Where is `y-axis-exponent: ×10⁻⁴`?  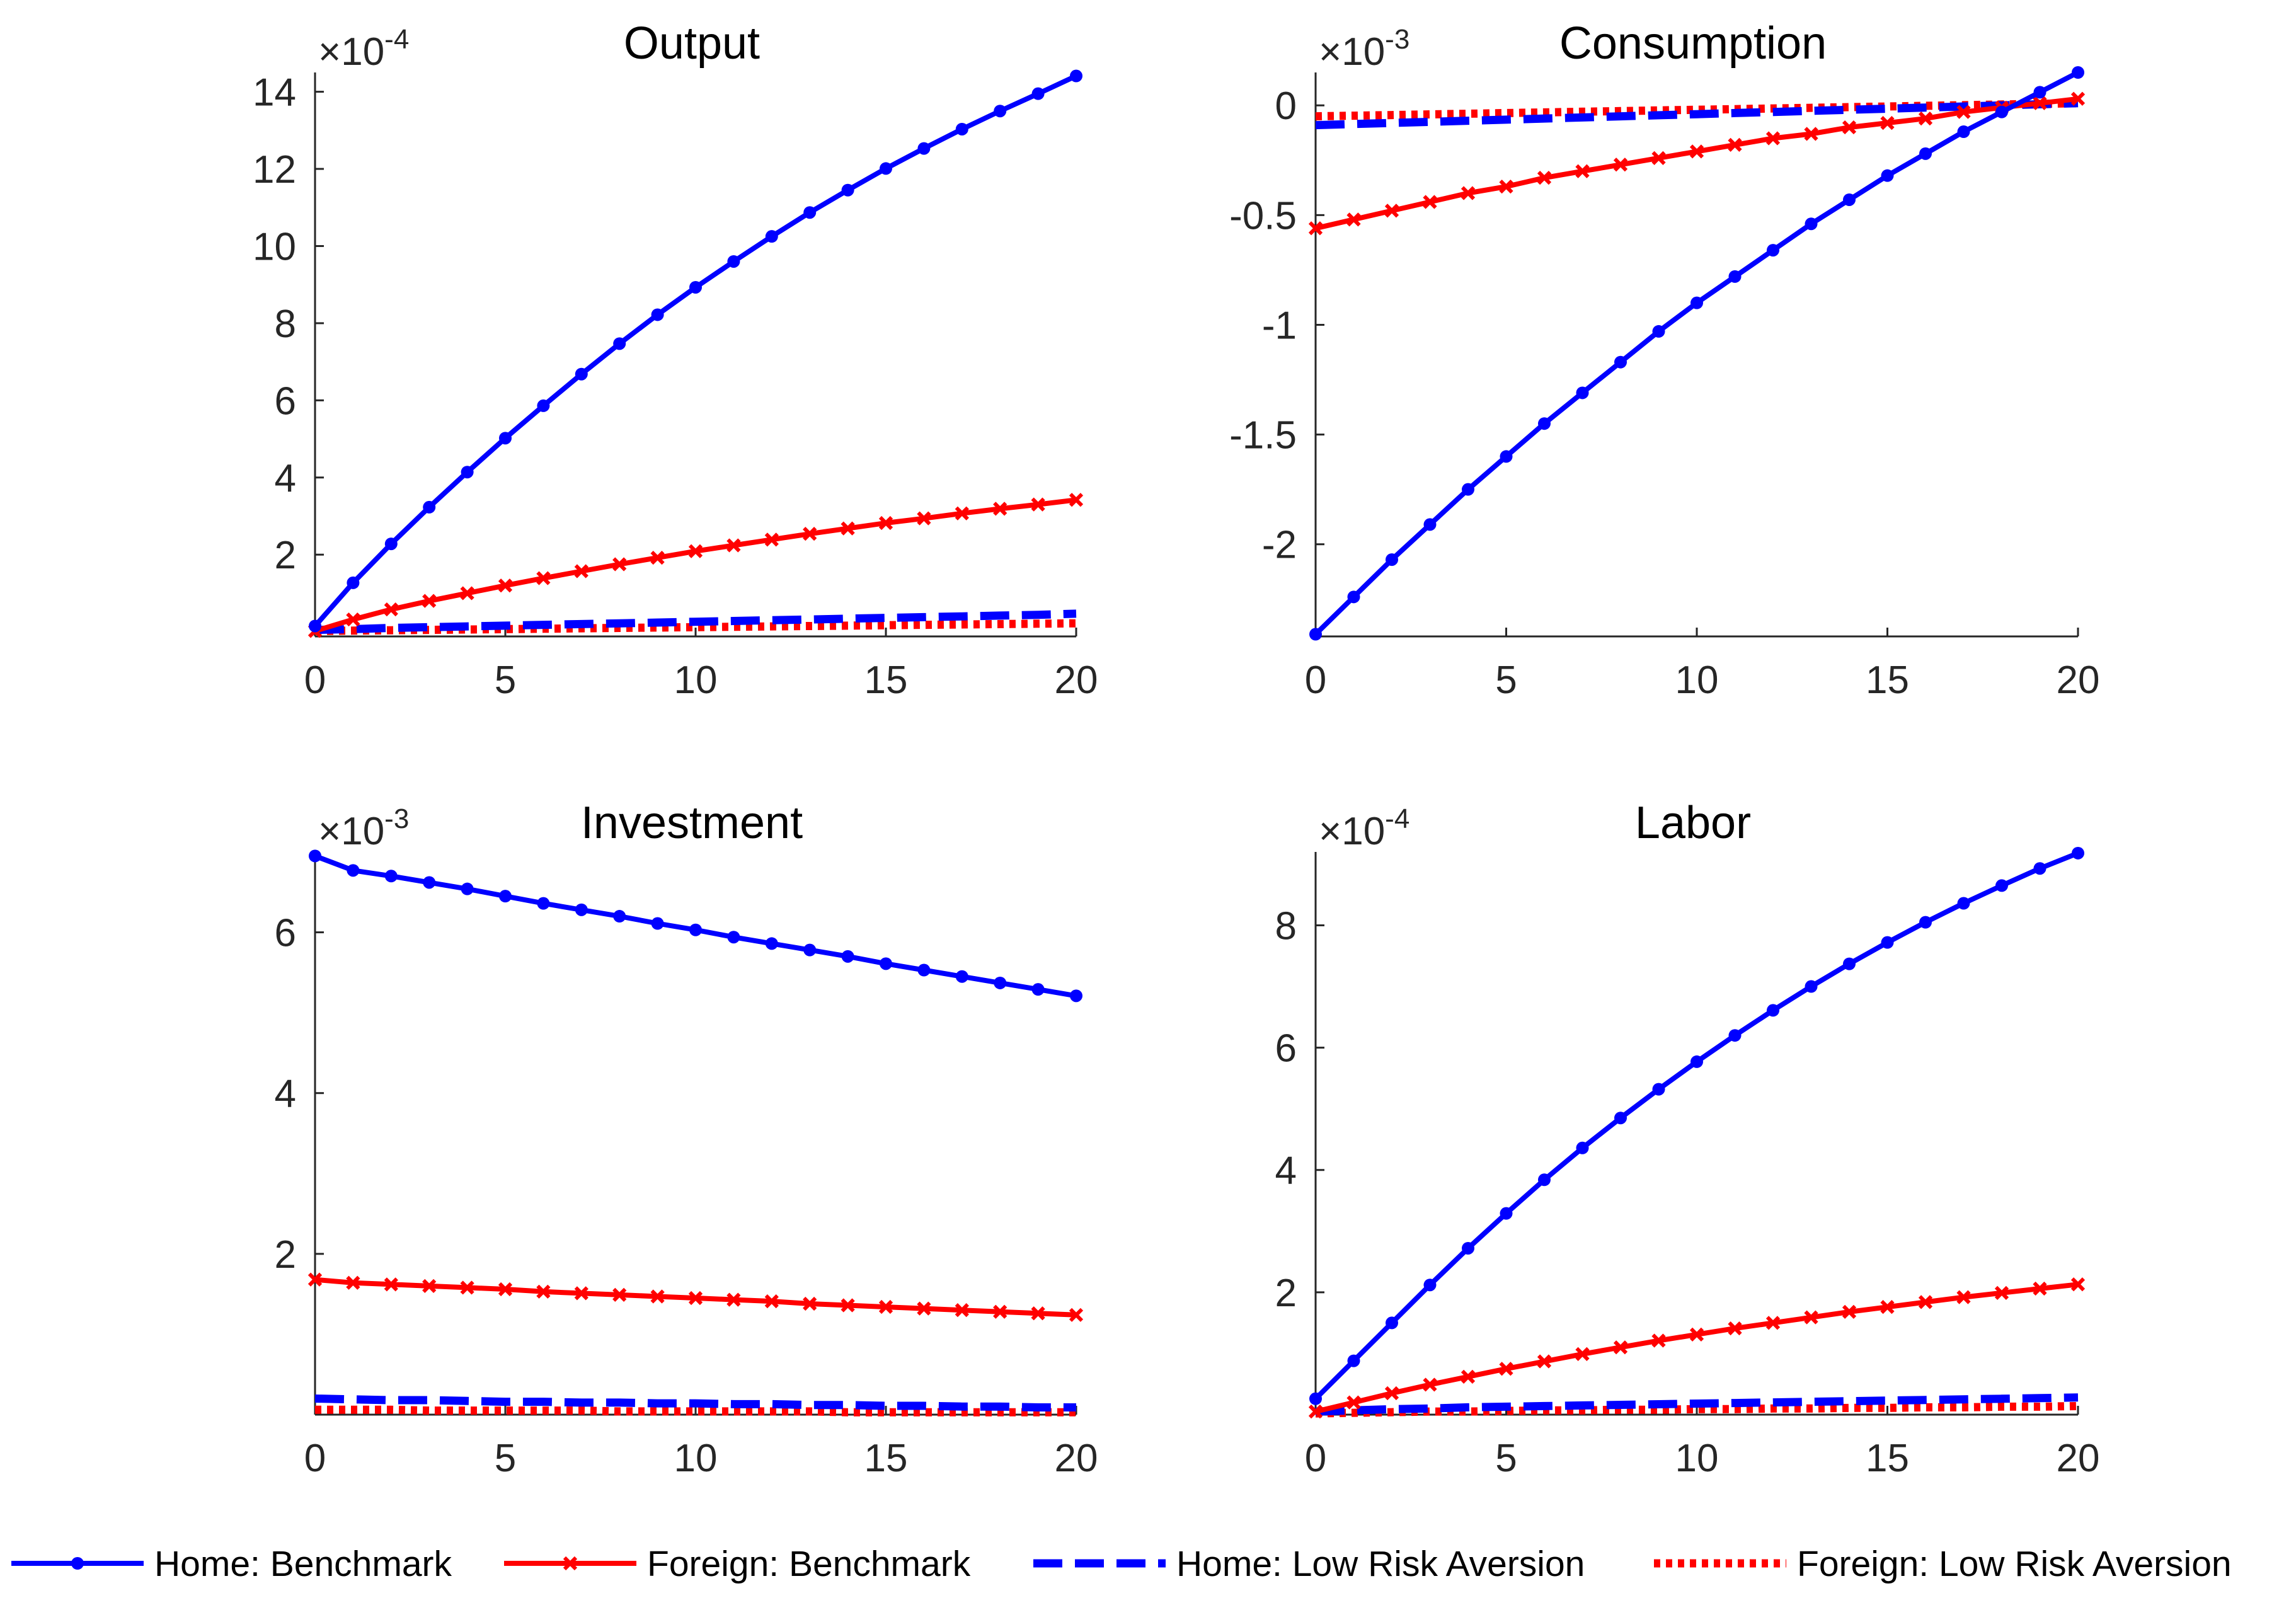 y-axis-exponent: ×10⁻⁴ is located at coordinates (1364, 828).